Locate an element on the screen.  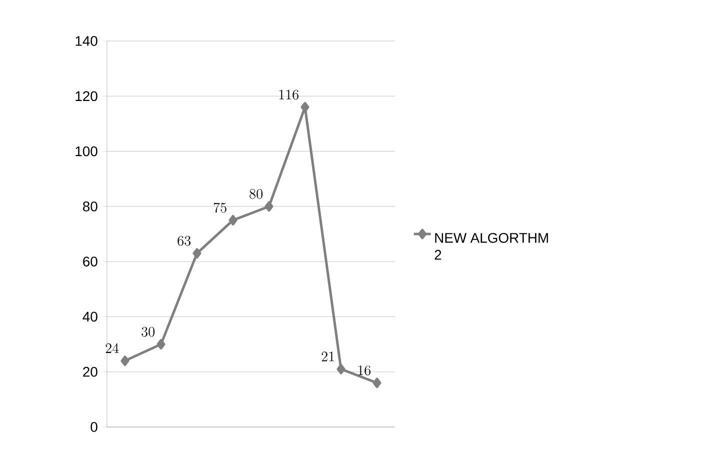
y-tick-label: 20 is located at coordinates (90, 371).